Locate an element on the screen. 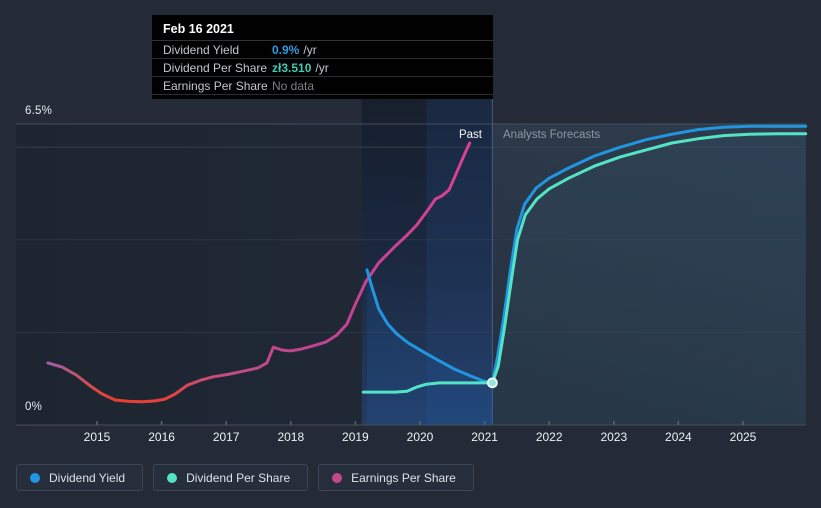 This screenshot has width=821, height=508. x-axis-label-2016: 2016 is located at coordinates (161, 437).